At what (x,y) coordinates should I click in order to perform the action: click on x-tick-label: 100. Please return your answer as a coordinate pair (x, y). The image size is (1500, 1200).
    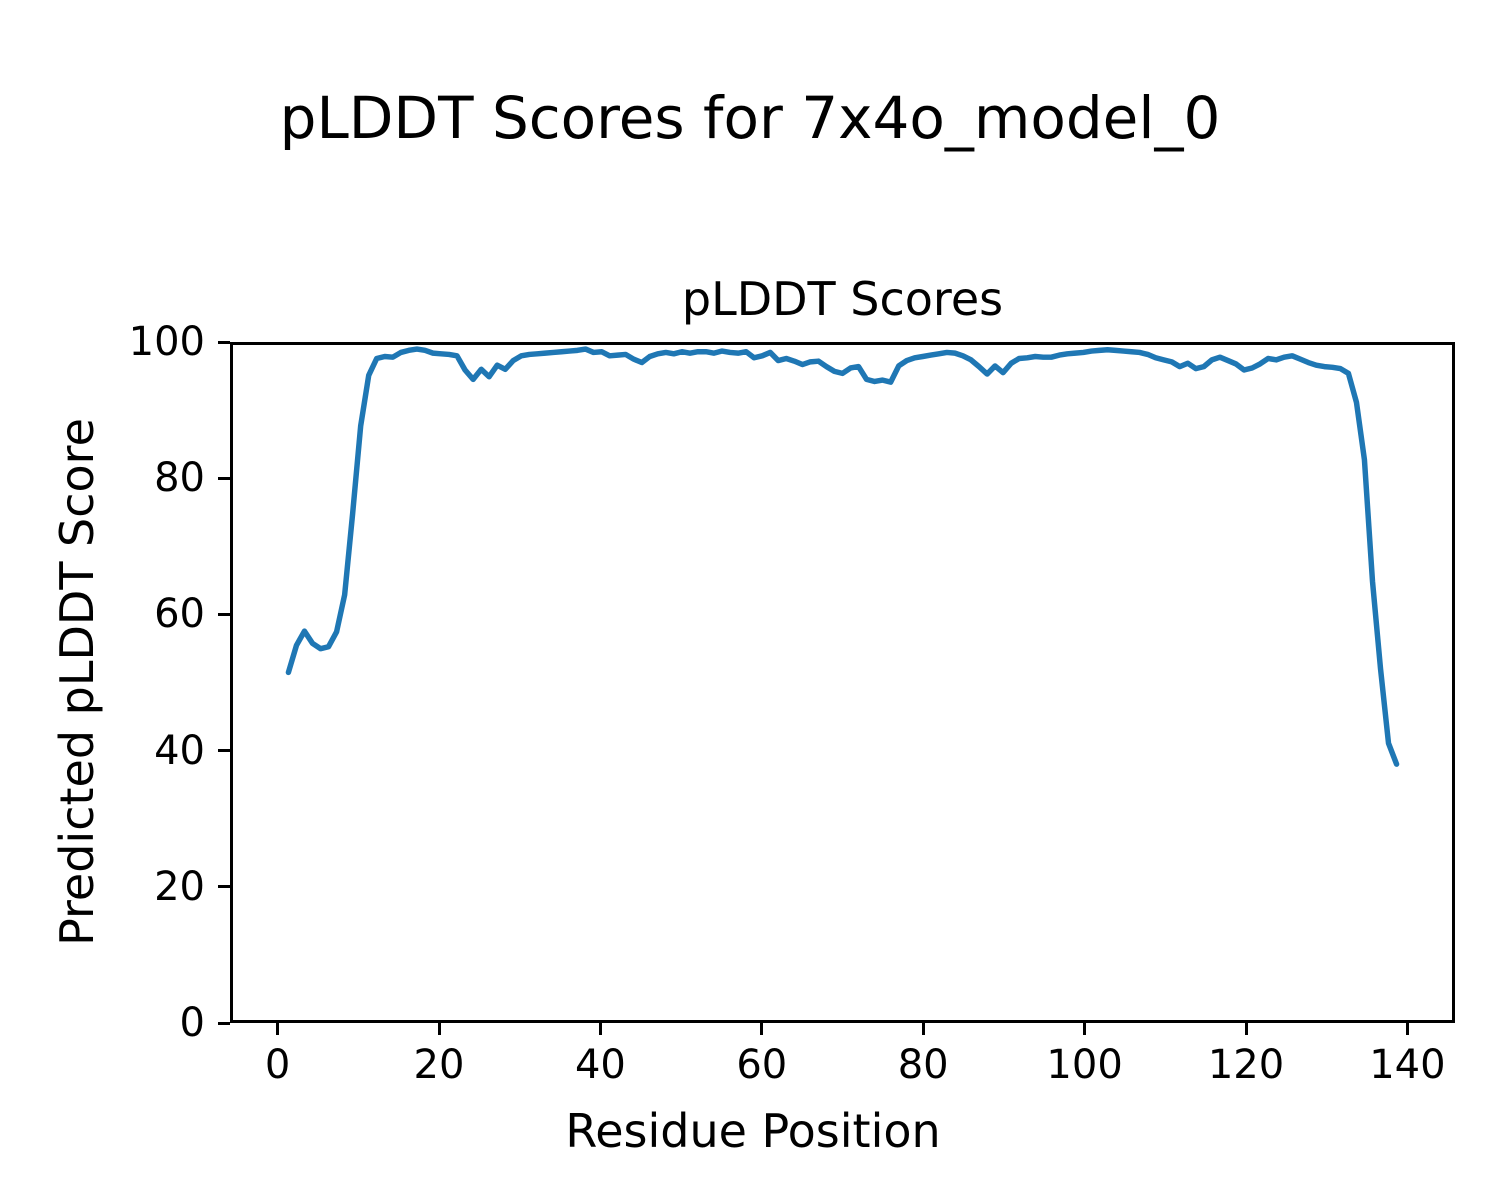
    Looking at the image, I should click on (1084, 1065).